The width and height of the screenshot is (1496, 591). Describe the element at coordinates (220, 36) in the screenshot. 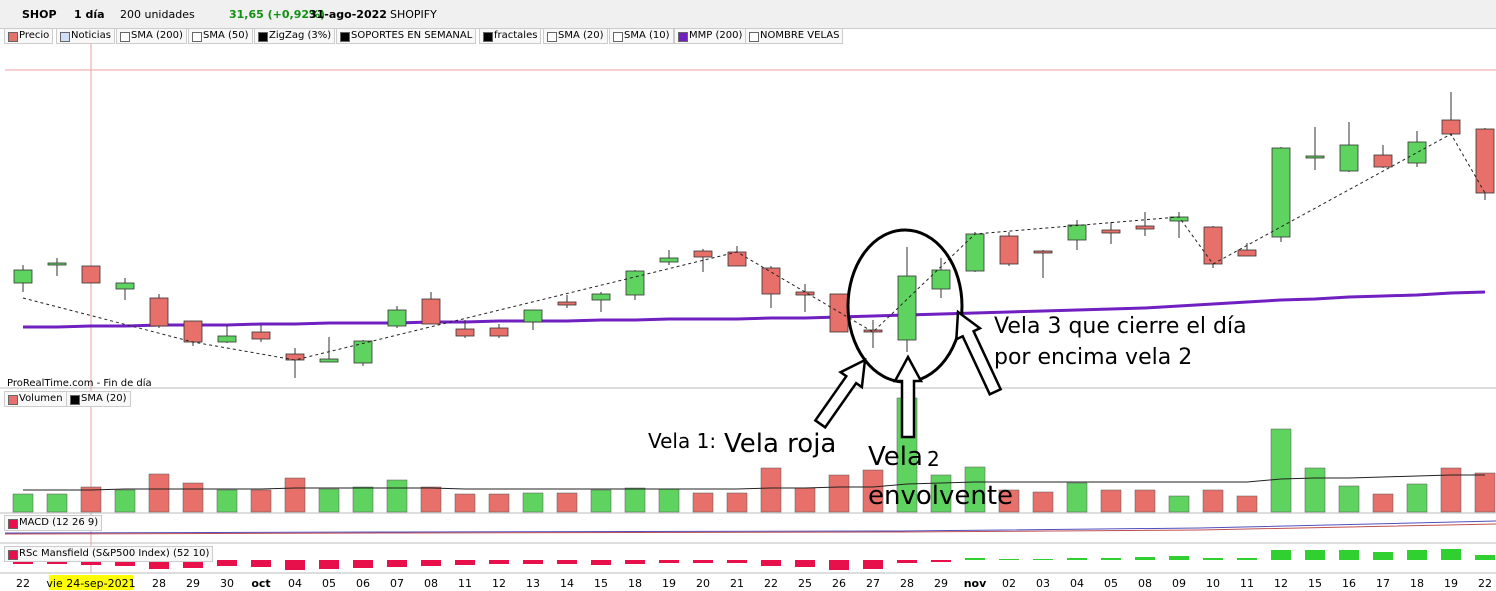

I see `legend-item: SMA (50)` at that location.